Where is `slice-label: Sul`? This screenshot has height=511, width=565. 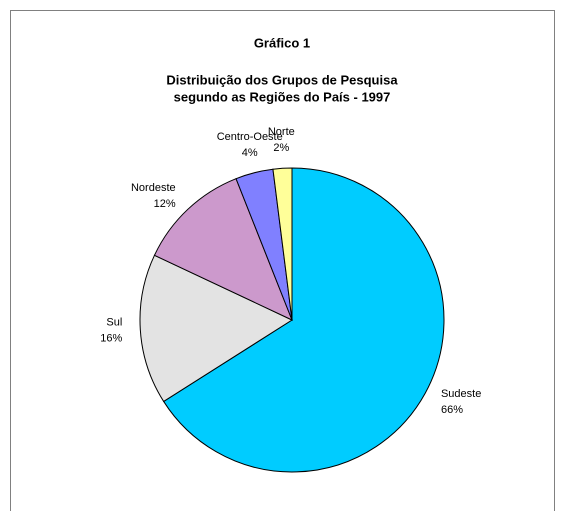 slice-label: Sul is located at coordinates (114, 323).